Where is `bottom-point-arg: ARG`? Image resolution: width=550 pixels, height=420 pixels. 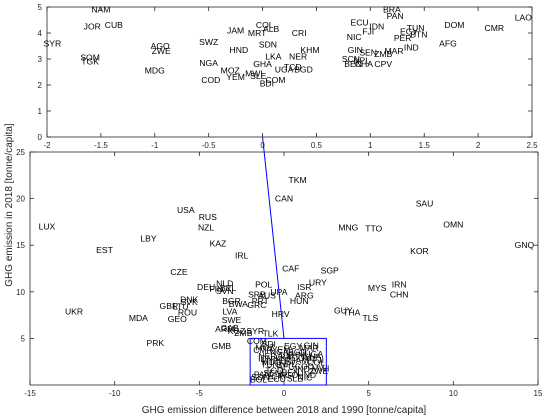
bottom-point-arg: ARG is located at coordinates (304, 296).